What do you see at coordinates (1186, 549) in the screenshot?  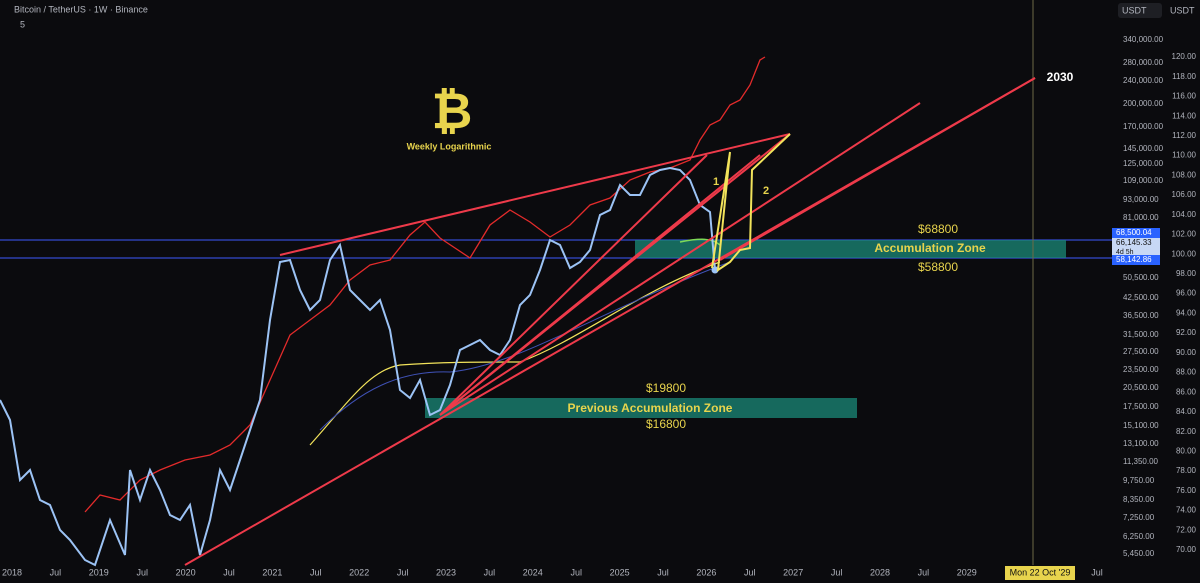 I see `scale-label: 70.00` at bounding box center [1186, 549].